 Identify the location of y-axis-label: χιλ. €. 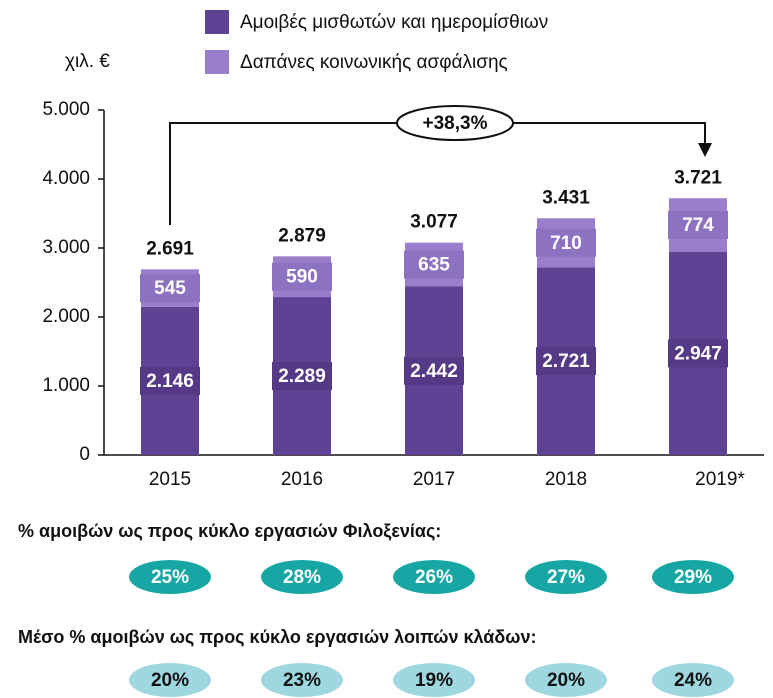
(87, 61).